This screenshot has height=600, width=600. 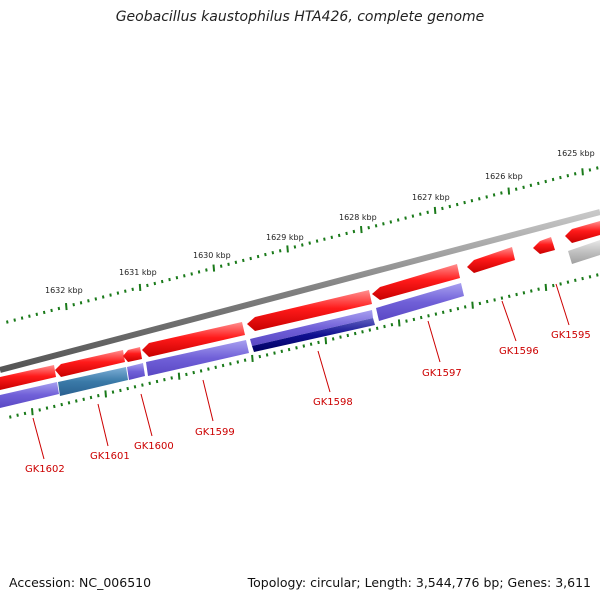 What do you see at coordinates (431, 197) in the screenshot?
I see `scale-label-1627: 1627 kbp` at bounding box center [431, 197].